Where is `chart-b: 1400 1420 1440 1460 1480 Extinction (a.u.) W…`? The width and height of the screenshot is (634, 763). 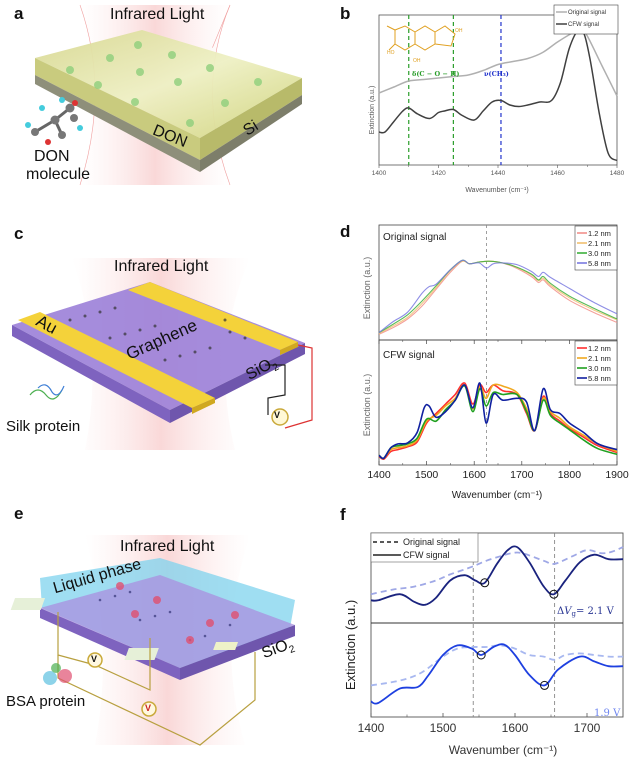 chart-b: 1400 1420 1440 1460 1480 Extinction (a.u.) W… is located at coordinates (497, 99).